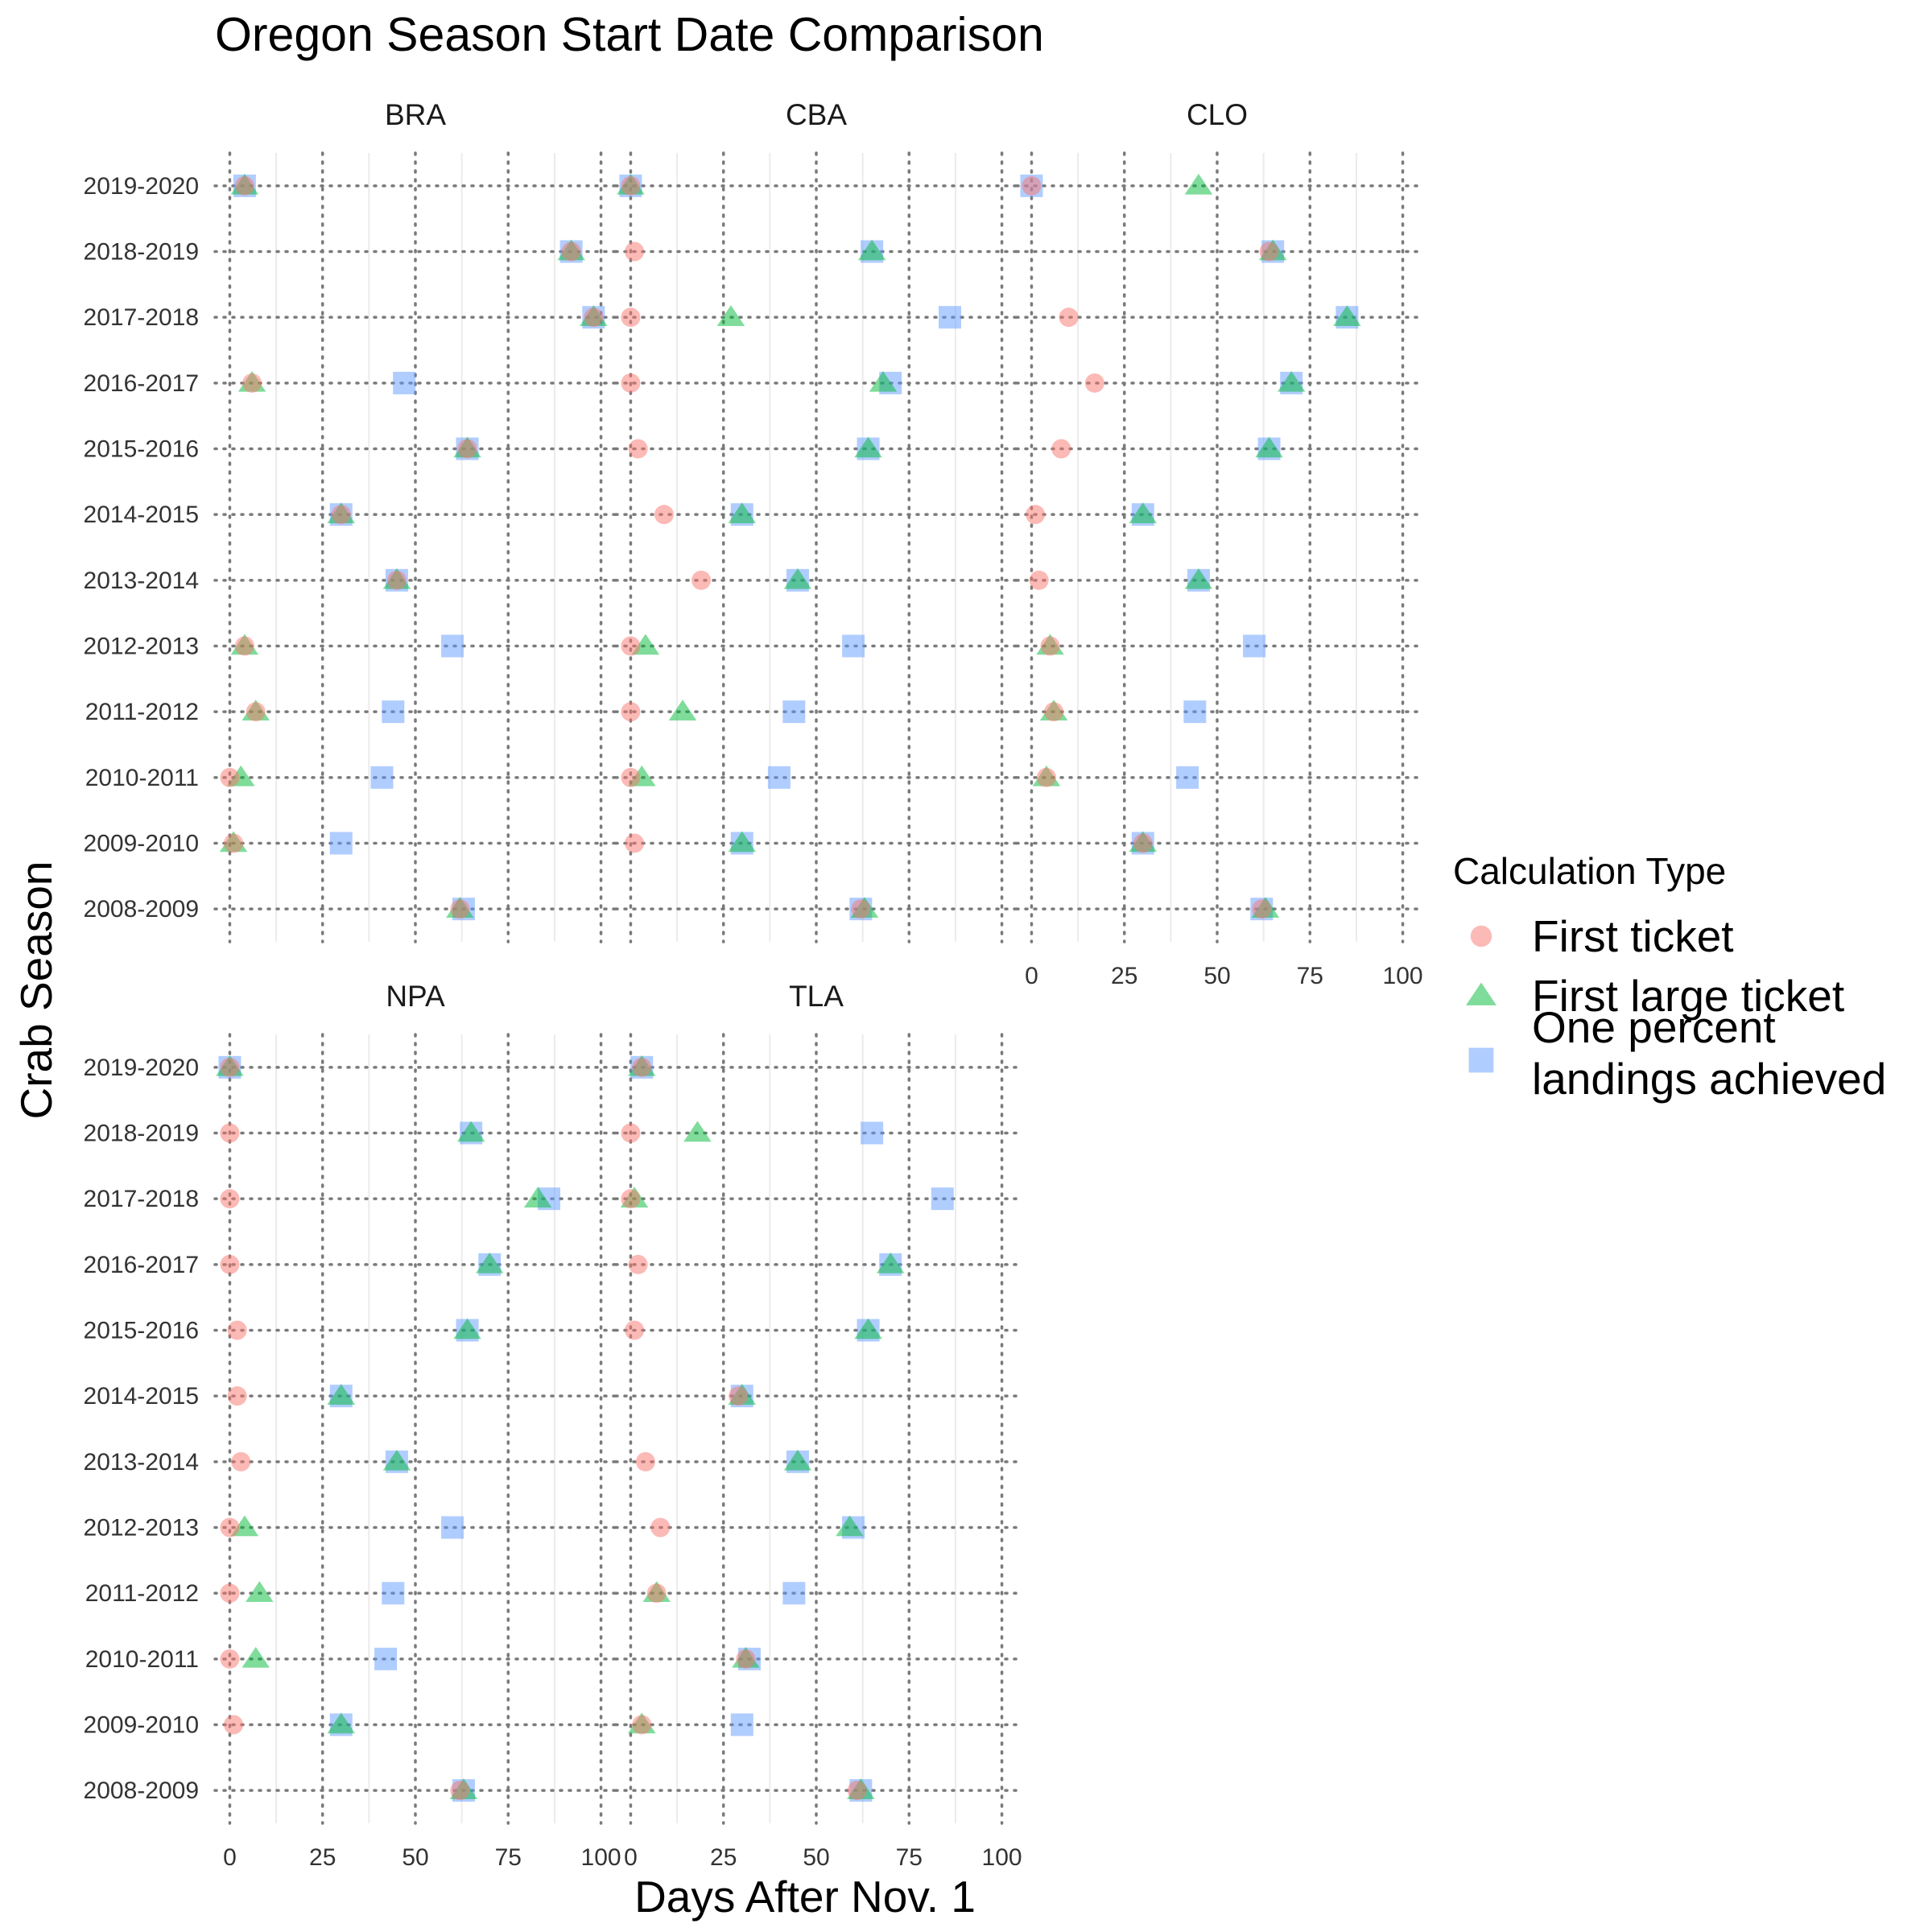 This screenshot has width=1932, height=1932. Describe the element at coordinates (141, 1199) in the screenshot. I see `y-tick-label: 2017-2018` at that location.